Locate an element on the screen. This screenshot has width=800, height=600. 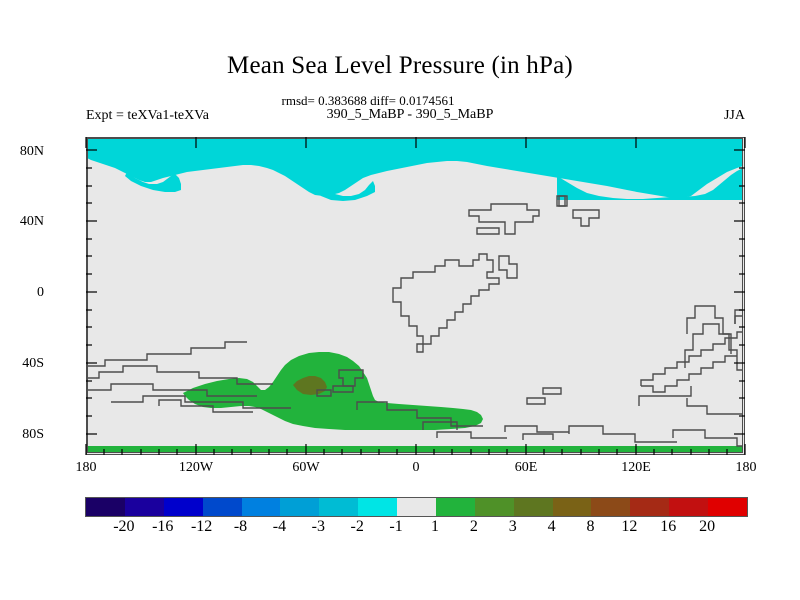
x-tick-label-0: 0 is located at coordinates (416, 467).